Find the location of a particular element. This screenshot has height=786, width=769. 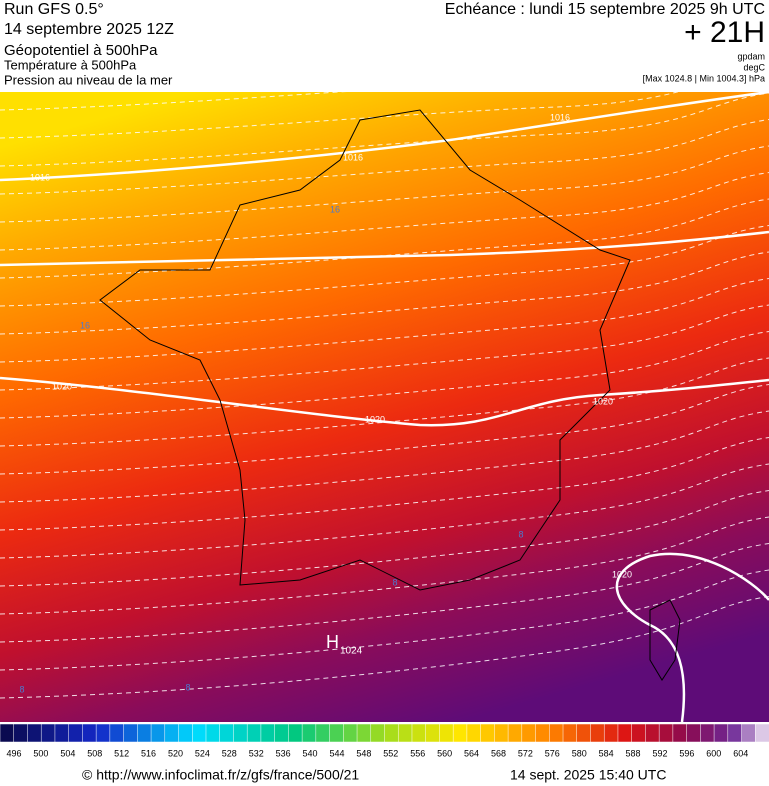

colorbar-label: 564 is located at coordinates (471, 753).